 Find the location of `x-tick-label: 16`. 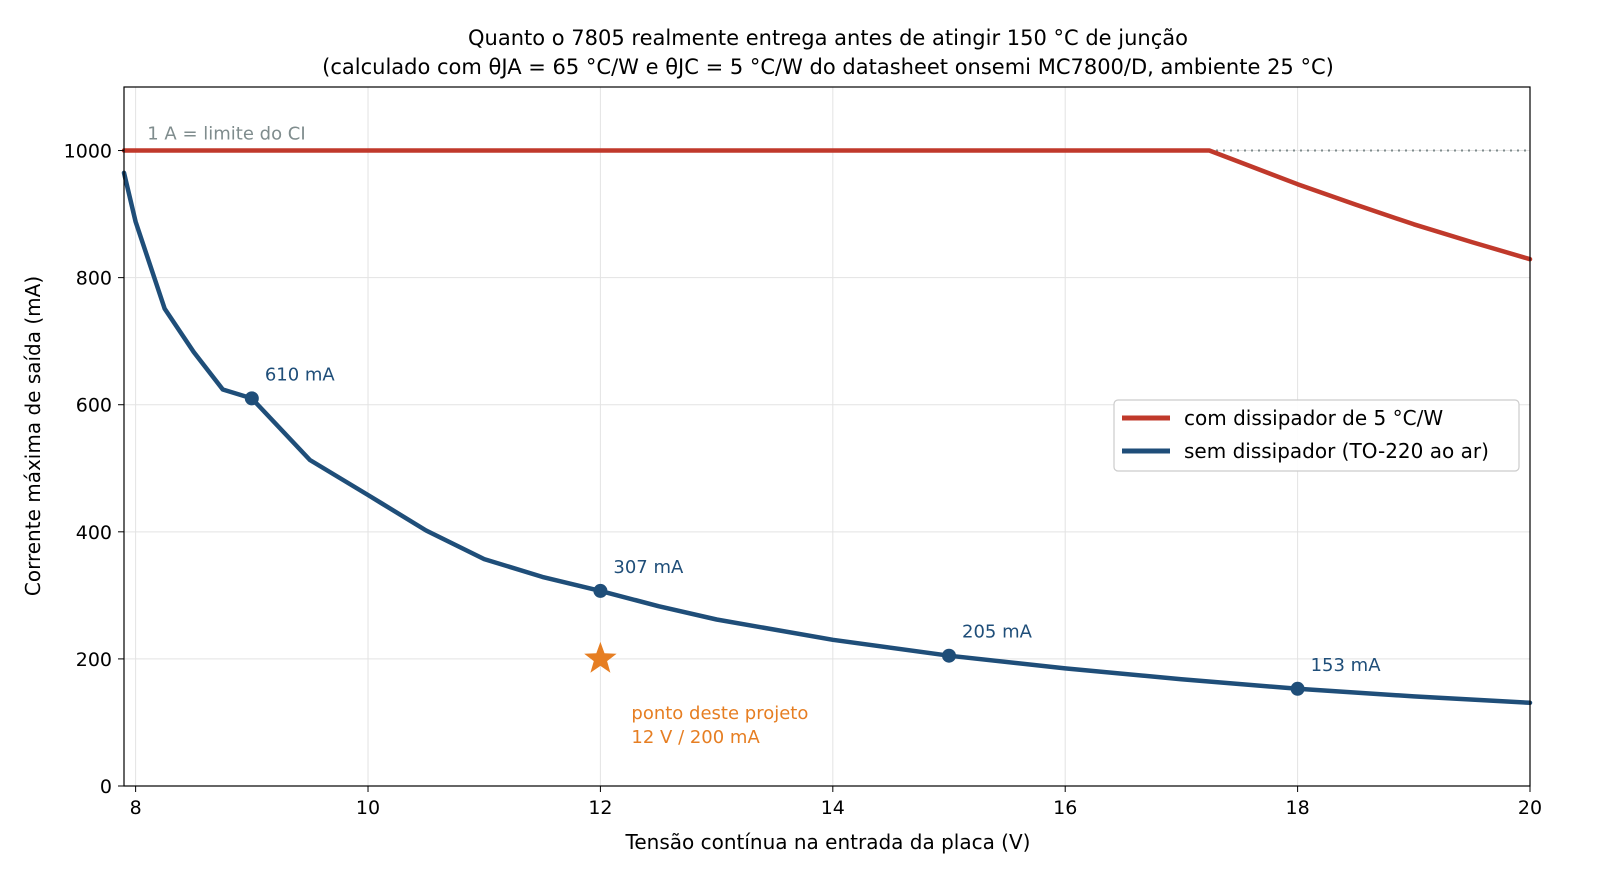

x-tick-label: 16 is located at coordinates (1065, 808).